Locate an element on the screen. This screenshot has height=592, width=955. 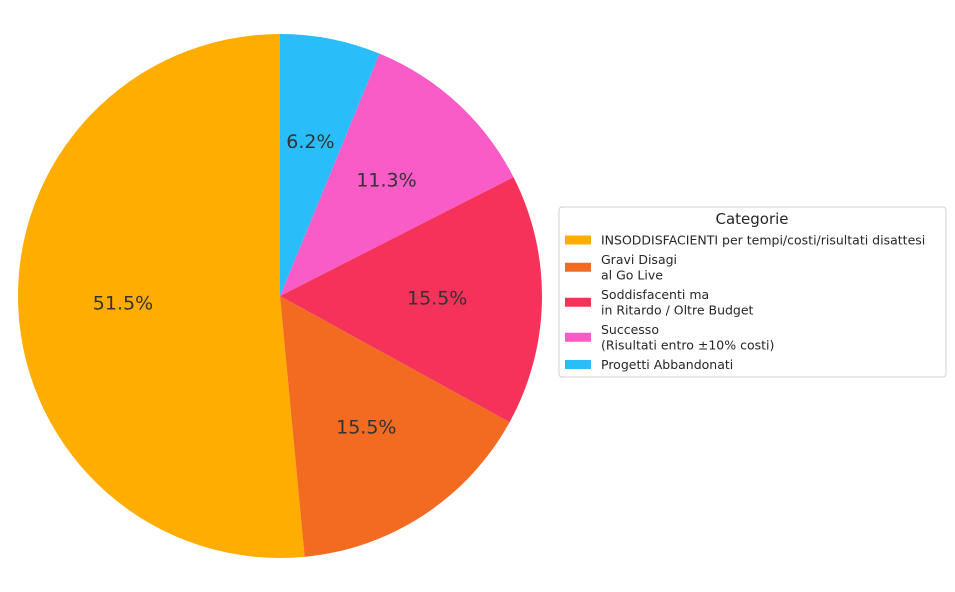
legend-title: Categorie is located at coordinates (751, 219).